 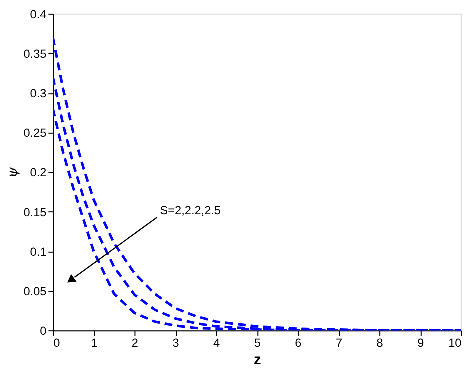 I want to click on y-tick-label: 0.35, so click(x=36, y=53).